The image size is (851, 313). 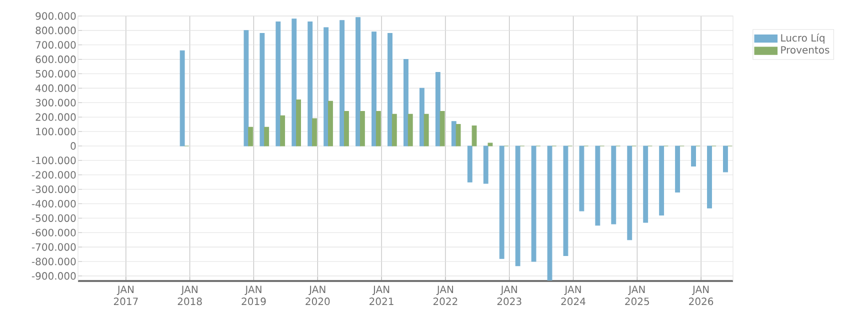 What do you see at coordinates (56, 88) in the screenshot?
I see `y-tick-label: 400.000` at bounding box center [56, 88].